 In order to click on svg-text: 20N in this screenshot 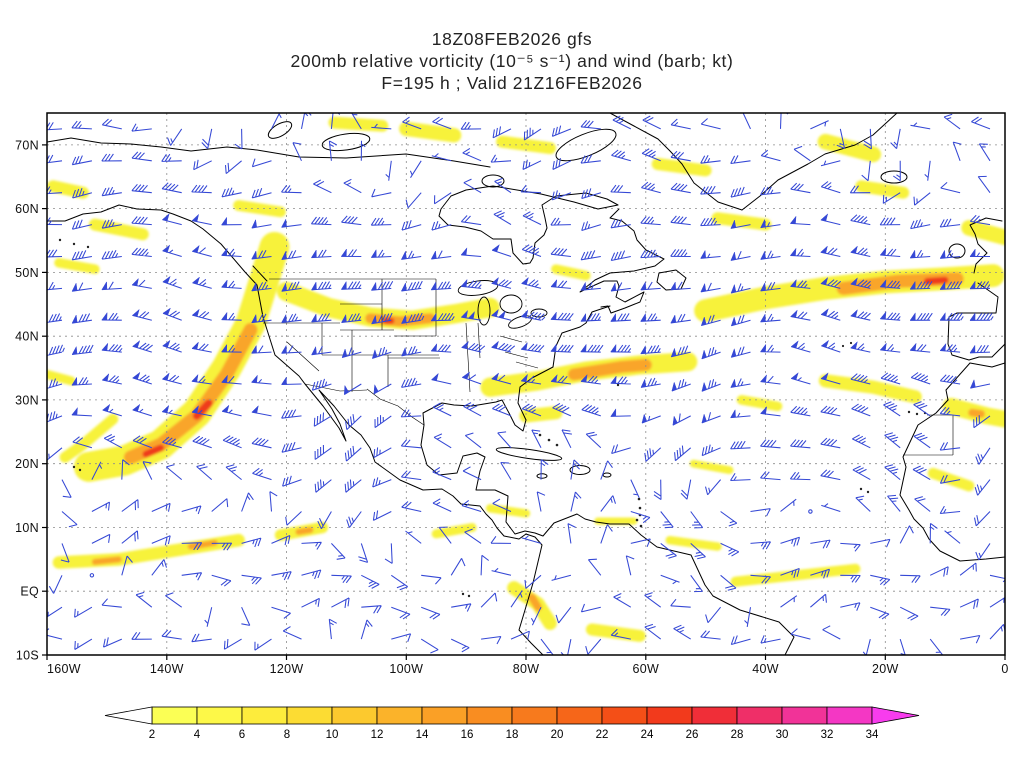, I will do `click(27, 464)`.